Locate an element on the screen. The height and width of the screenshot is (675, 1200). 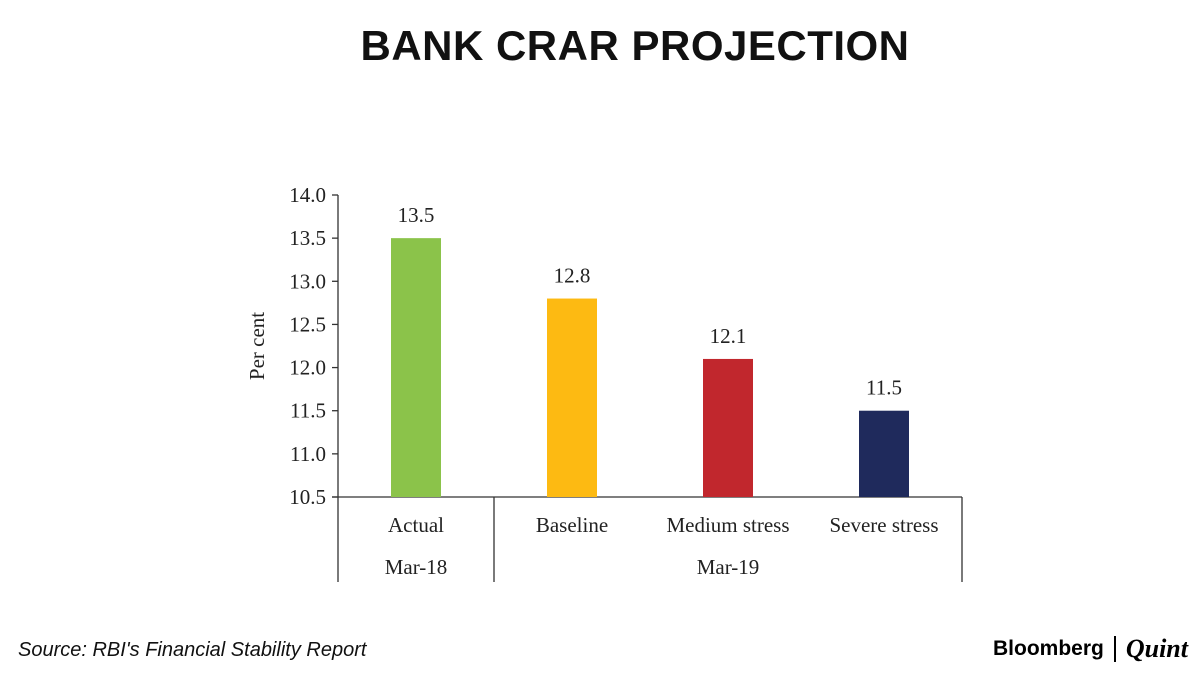
y-tick-label: 14.0 is located at coordinates (307, 195).